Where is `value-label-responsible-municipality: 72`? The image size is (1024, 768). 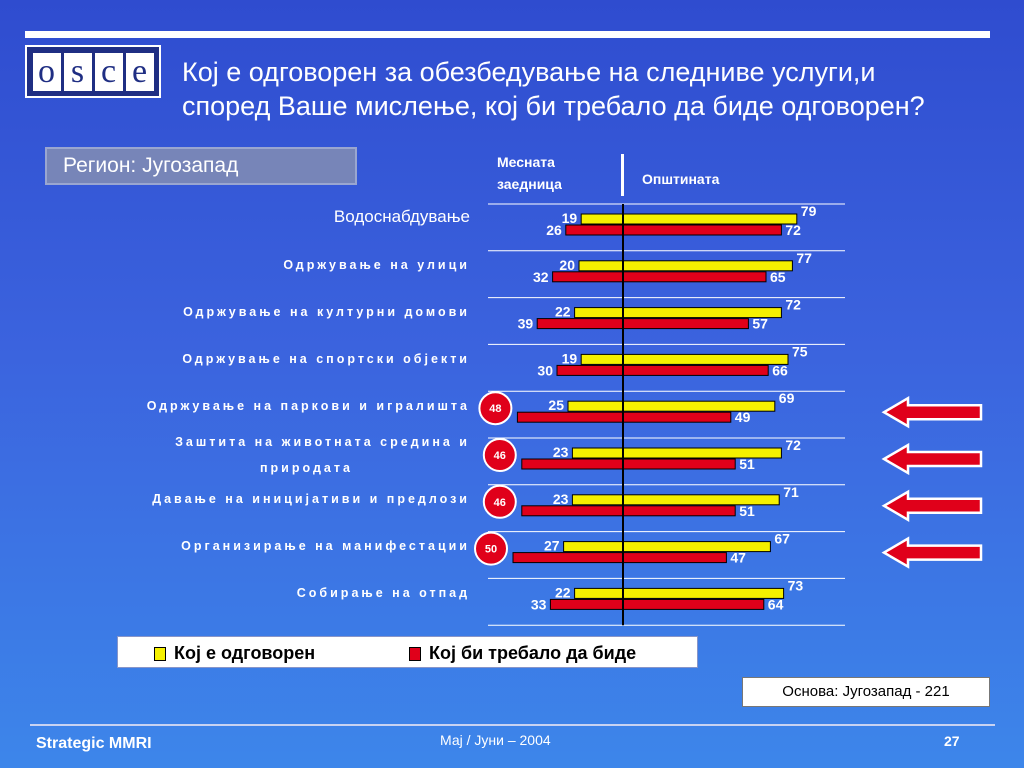
value-label-responsible-municipality: 72 is located at coordinates (793, 305).